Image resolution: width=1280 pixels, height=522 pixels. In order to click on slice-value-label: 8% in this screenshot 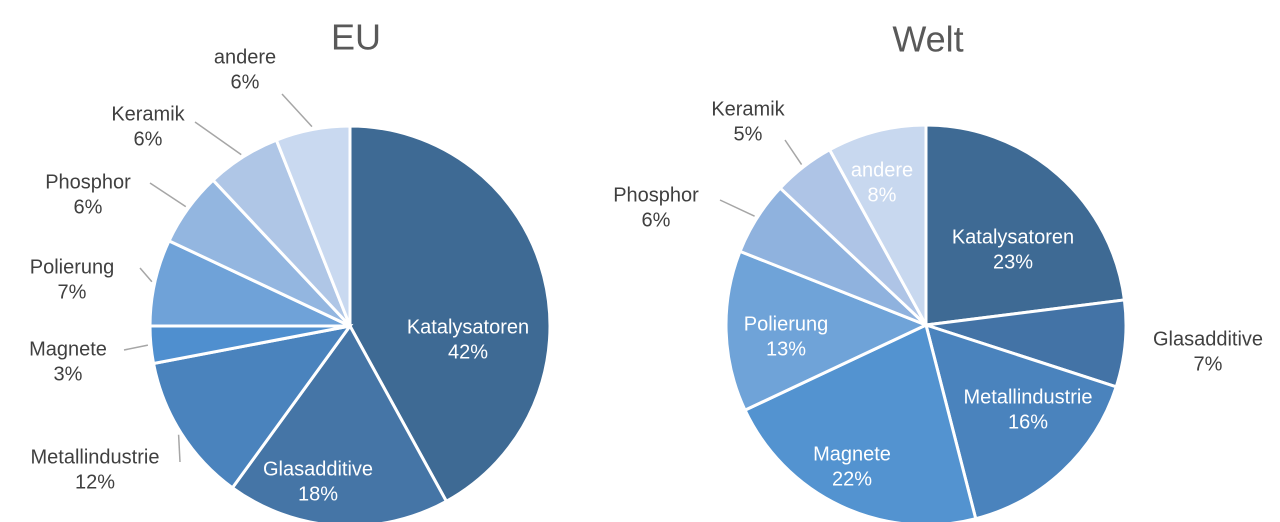, I will do `click(882, 195)`.